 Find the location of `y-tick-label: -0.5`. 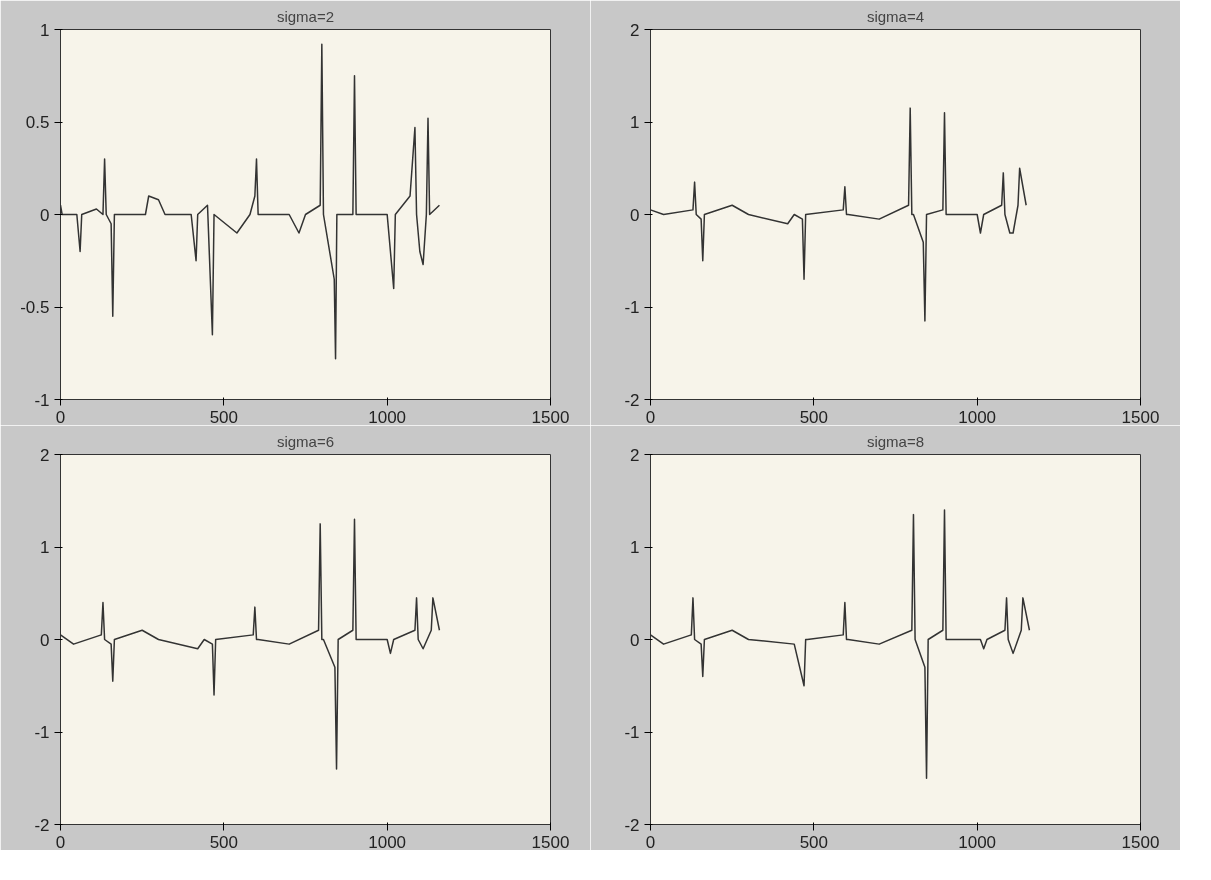

y-tick-label: -0.5 is located at coordinates (35, 307).